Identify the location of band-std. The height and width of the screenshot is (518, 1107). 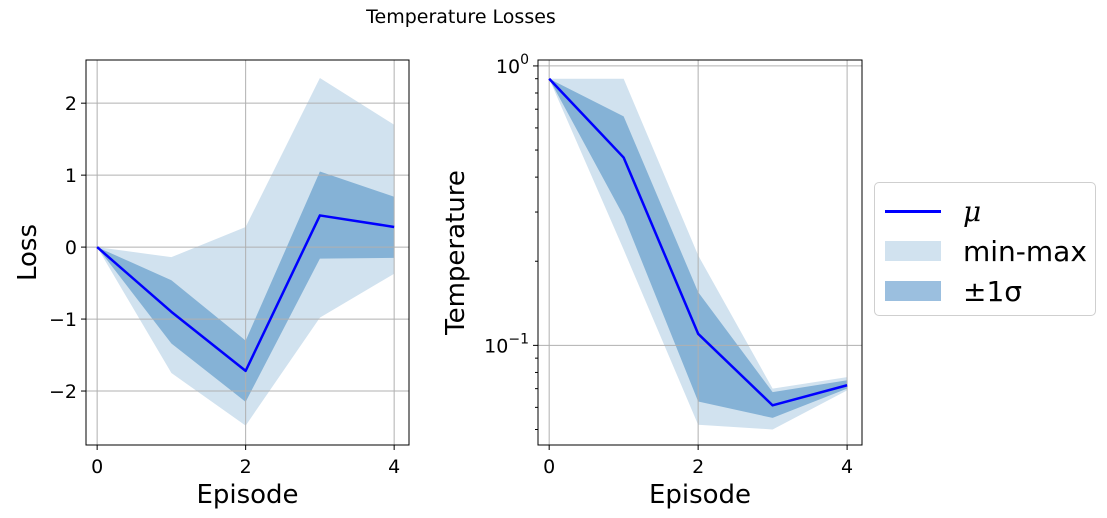
(246, 286).